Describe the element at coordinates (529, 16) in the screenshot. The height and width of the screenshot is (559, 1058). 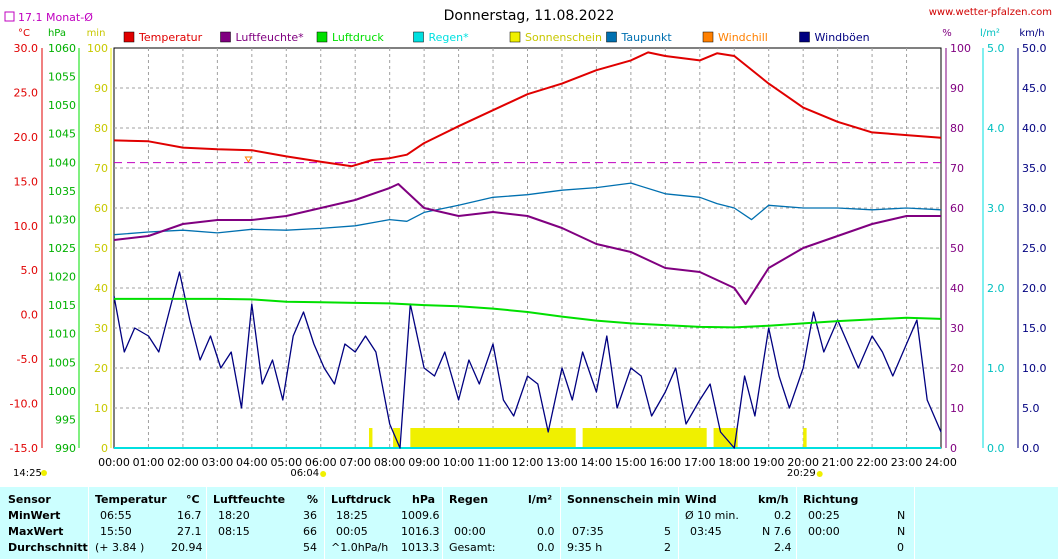
I see `chart-title: Donnerstag, 11.08.2022` at that location.